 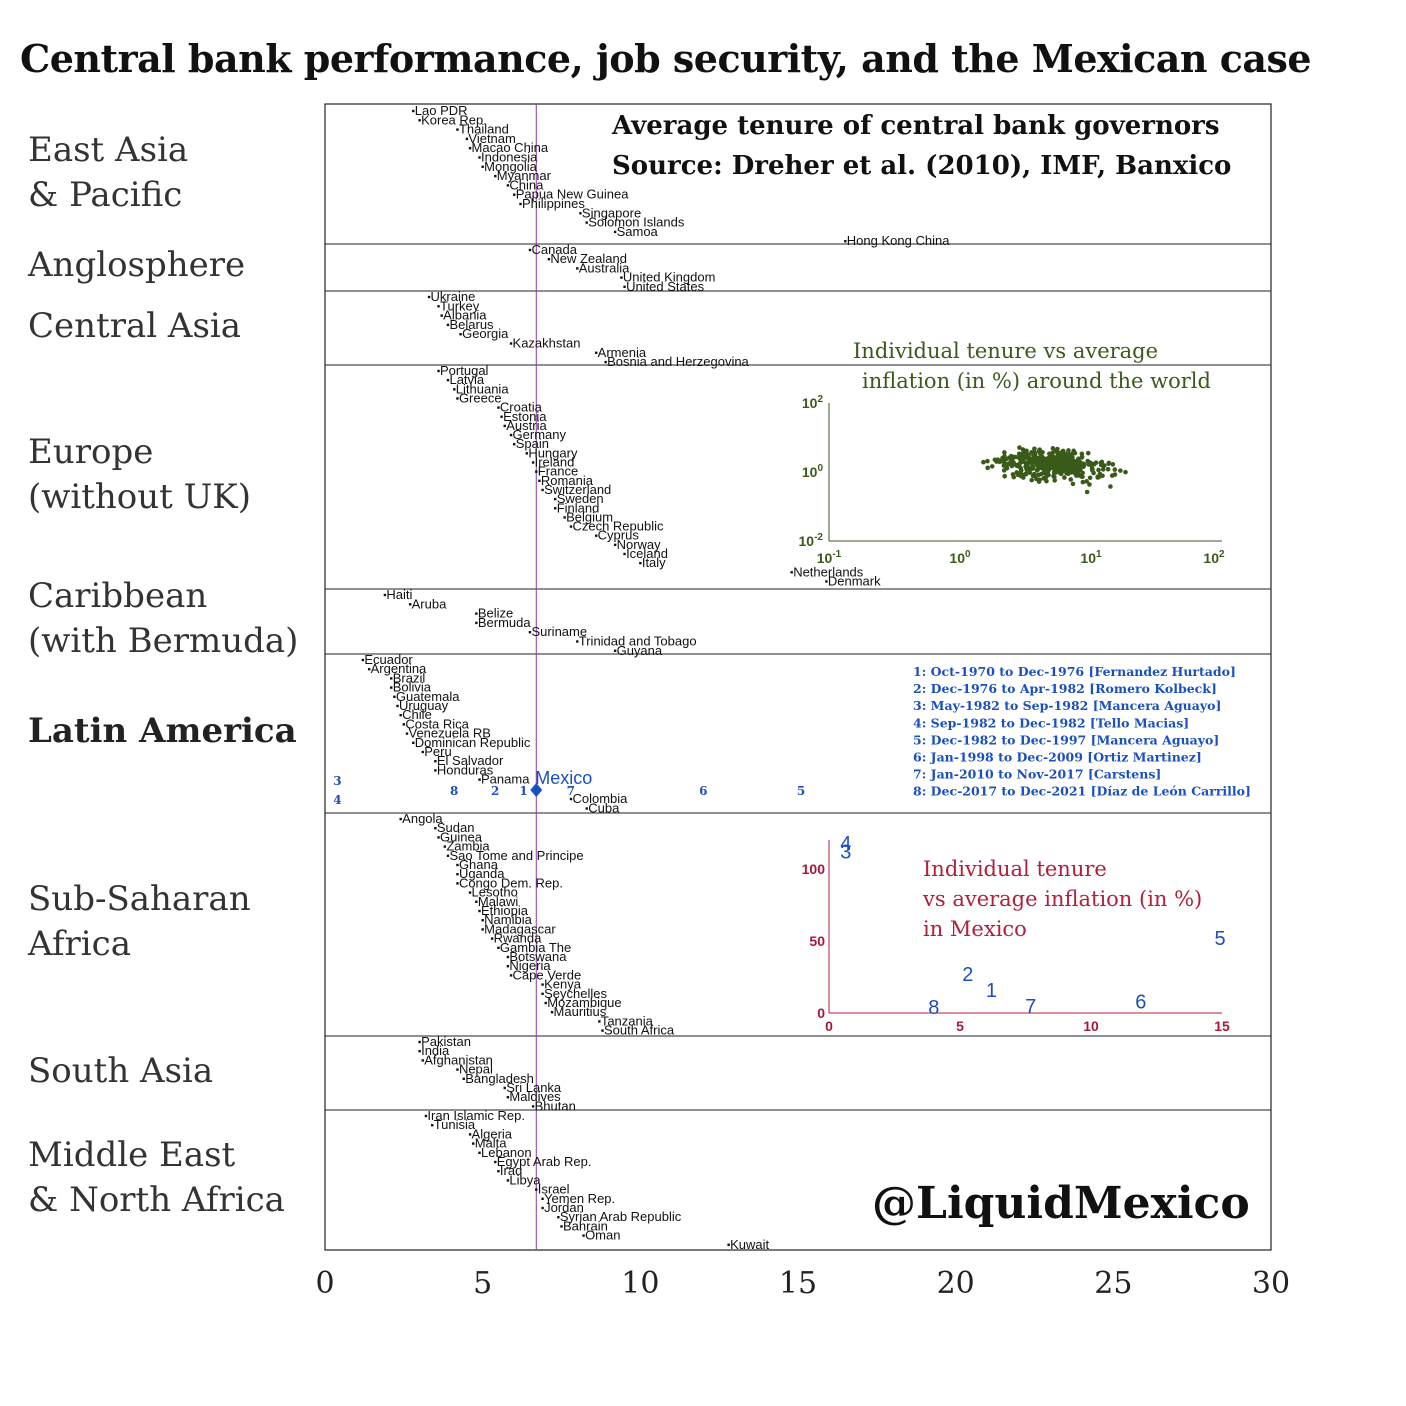 What do you see at coordinates (585, 1225) in the screenshot?
I see `country-label: Bahrain` at bounding box center [585, 1225].